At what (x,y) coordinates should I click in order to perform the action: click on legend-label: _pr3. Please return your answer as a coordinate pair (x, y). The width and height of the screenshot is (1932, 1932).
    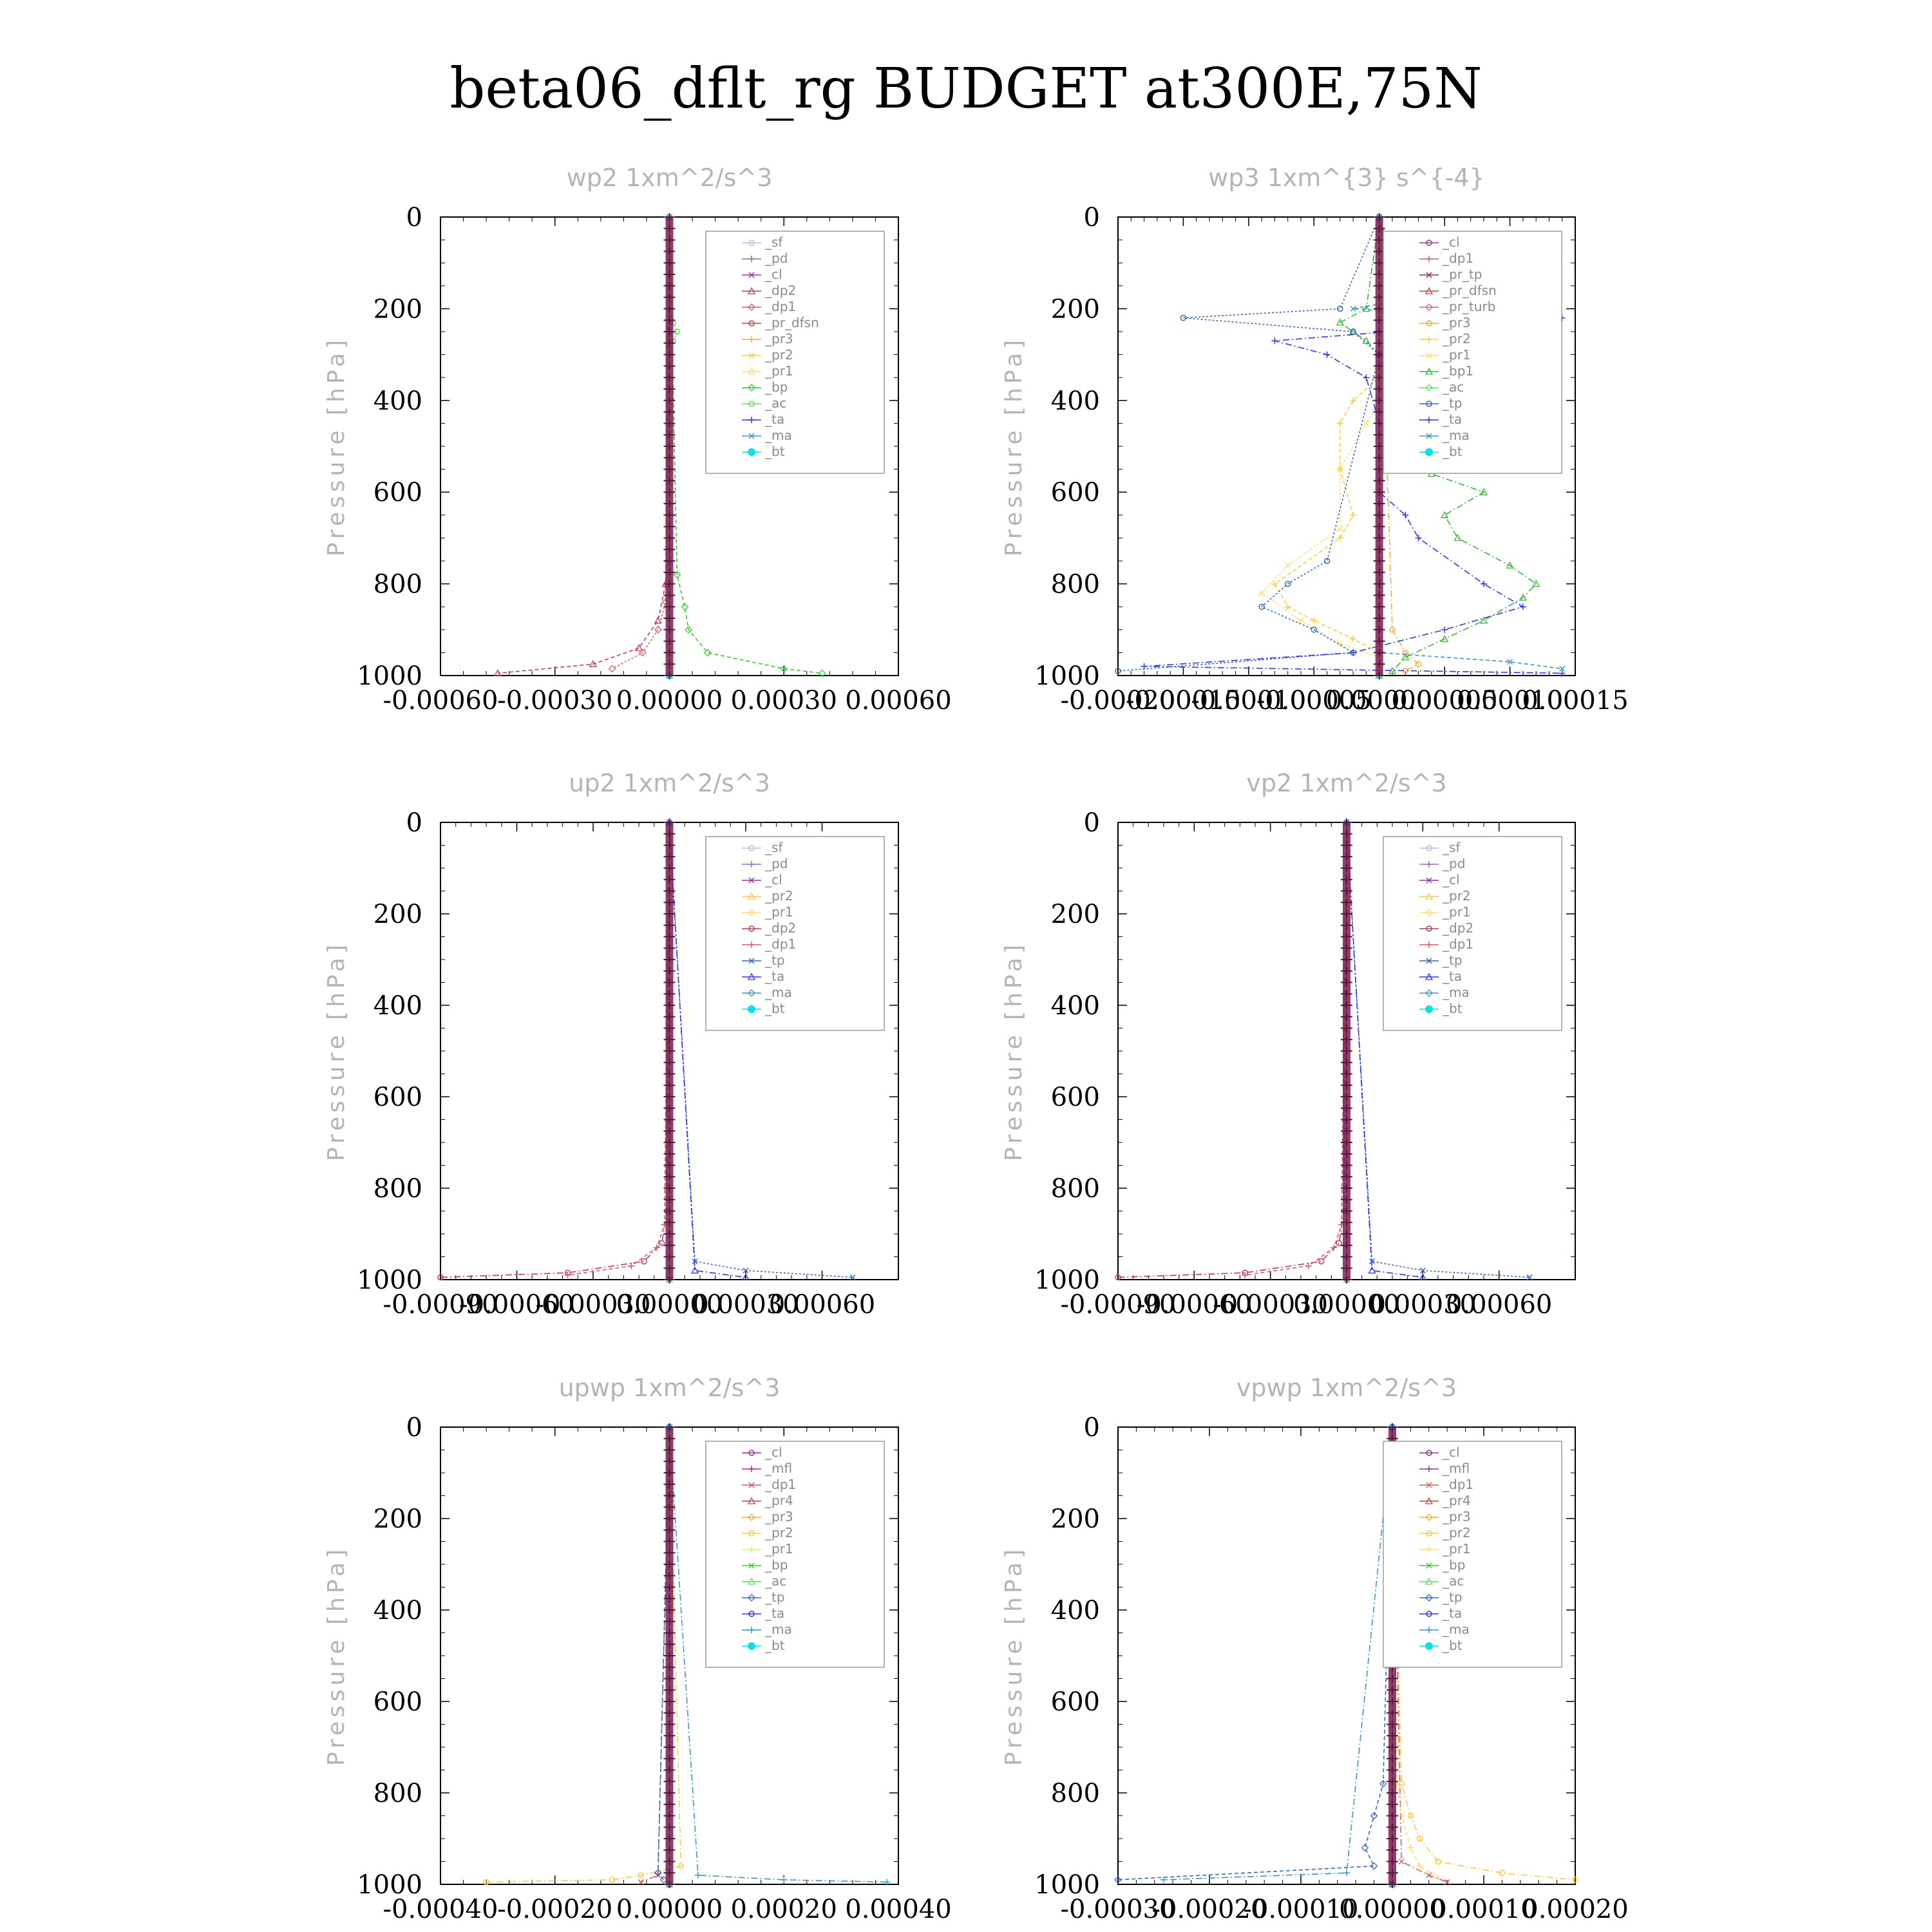
    Looking at the image, I should click on (1457, 1516).